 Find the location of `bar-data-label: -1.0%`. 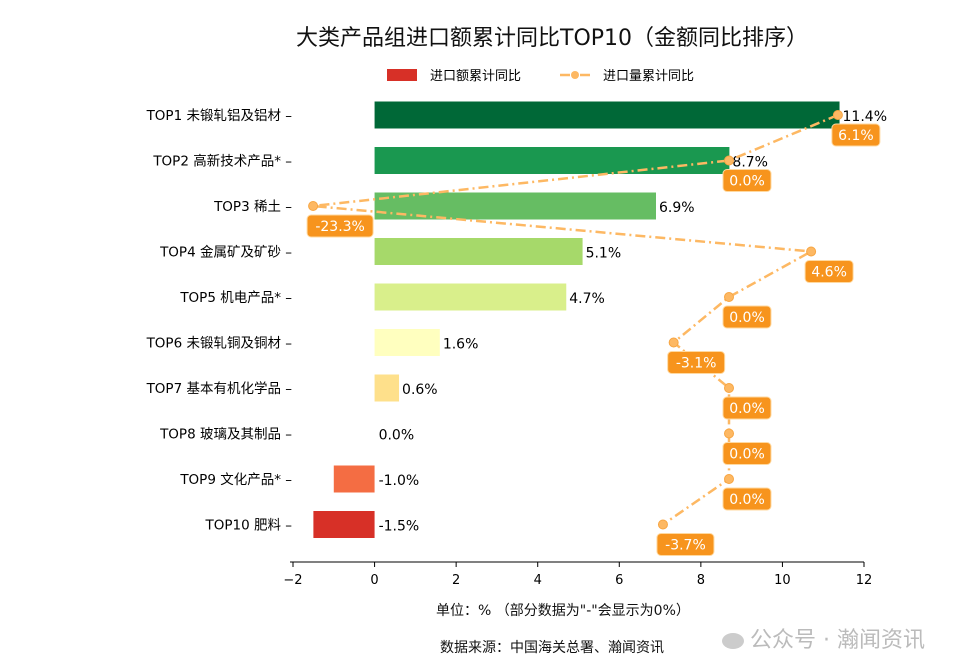

bar-data-label: -1.0% is located at coordinates (399, 481).